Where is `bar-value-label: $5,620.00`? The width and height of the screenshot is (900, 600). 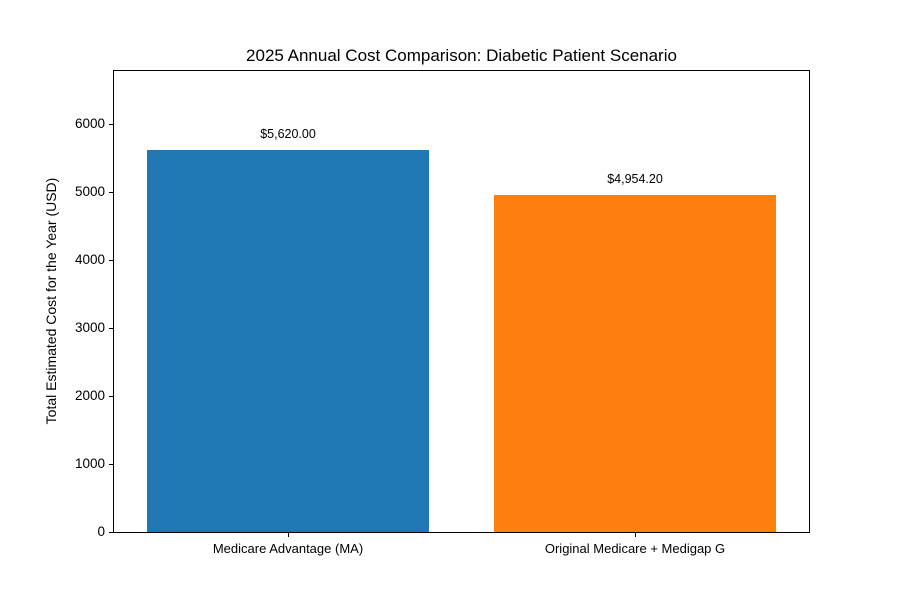 bar-value-label: $5,620.00 is located at coordinates (288, 134).